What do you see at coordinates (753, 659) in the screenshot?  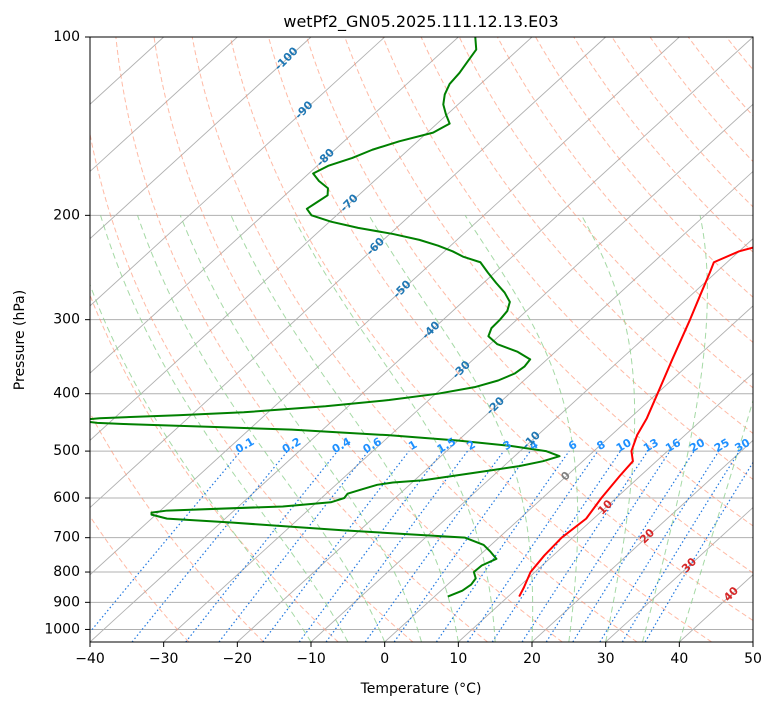 I see `x-tick-label: 50` at bounding box center [753, 659].